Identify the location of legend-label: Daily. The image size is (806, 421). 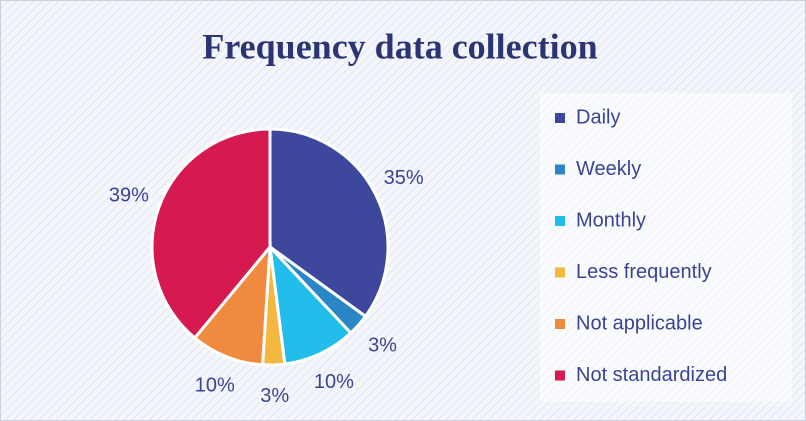
(598, 117).